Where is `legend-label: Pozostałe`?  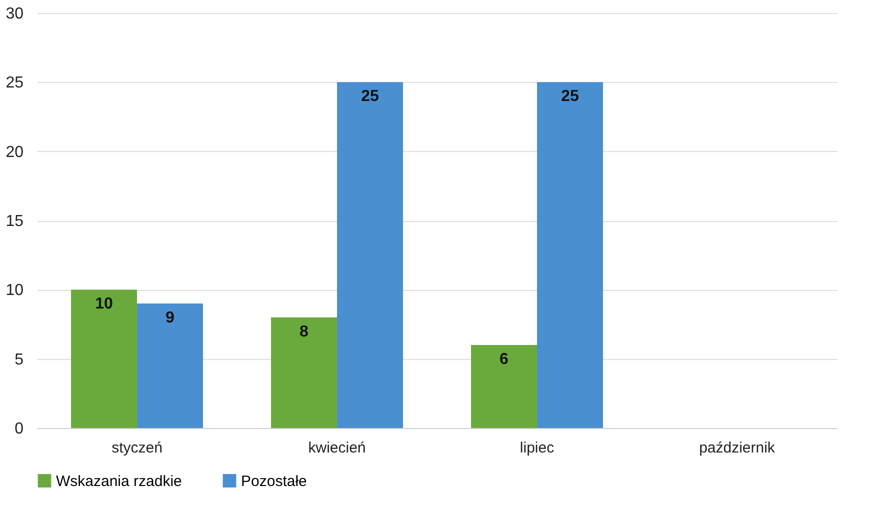 legend-label: Pozostałe is located at coordinates (274, 481).